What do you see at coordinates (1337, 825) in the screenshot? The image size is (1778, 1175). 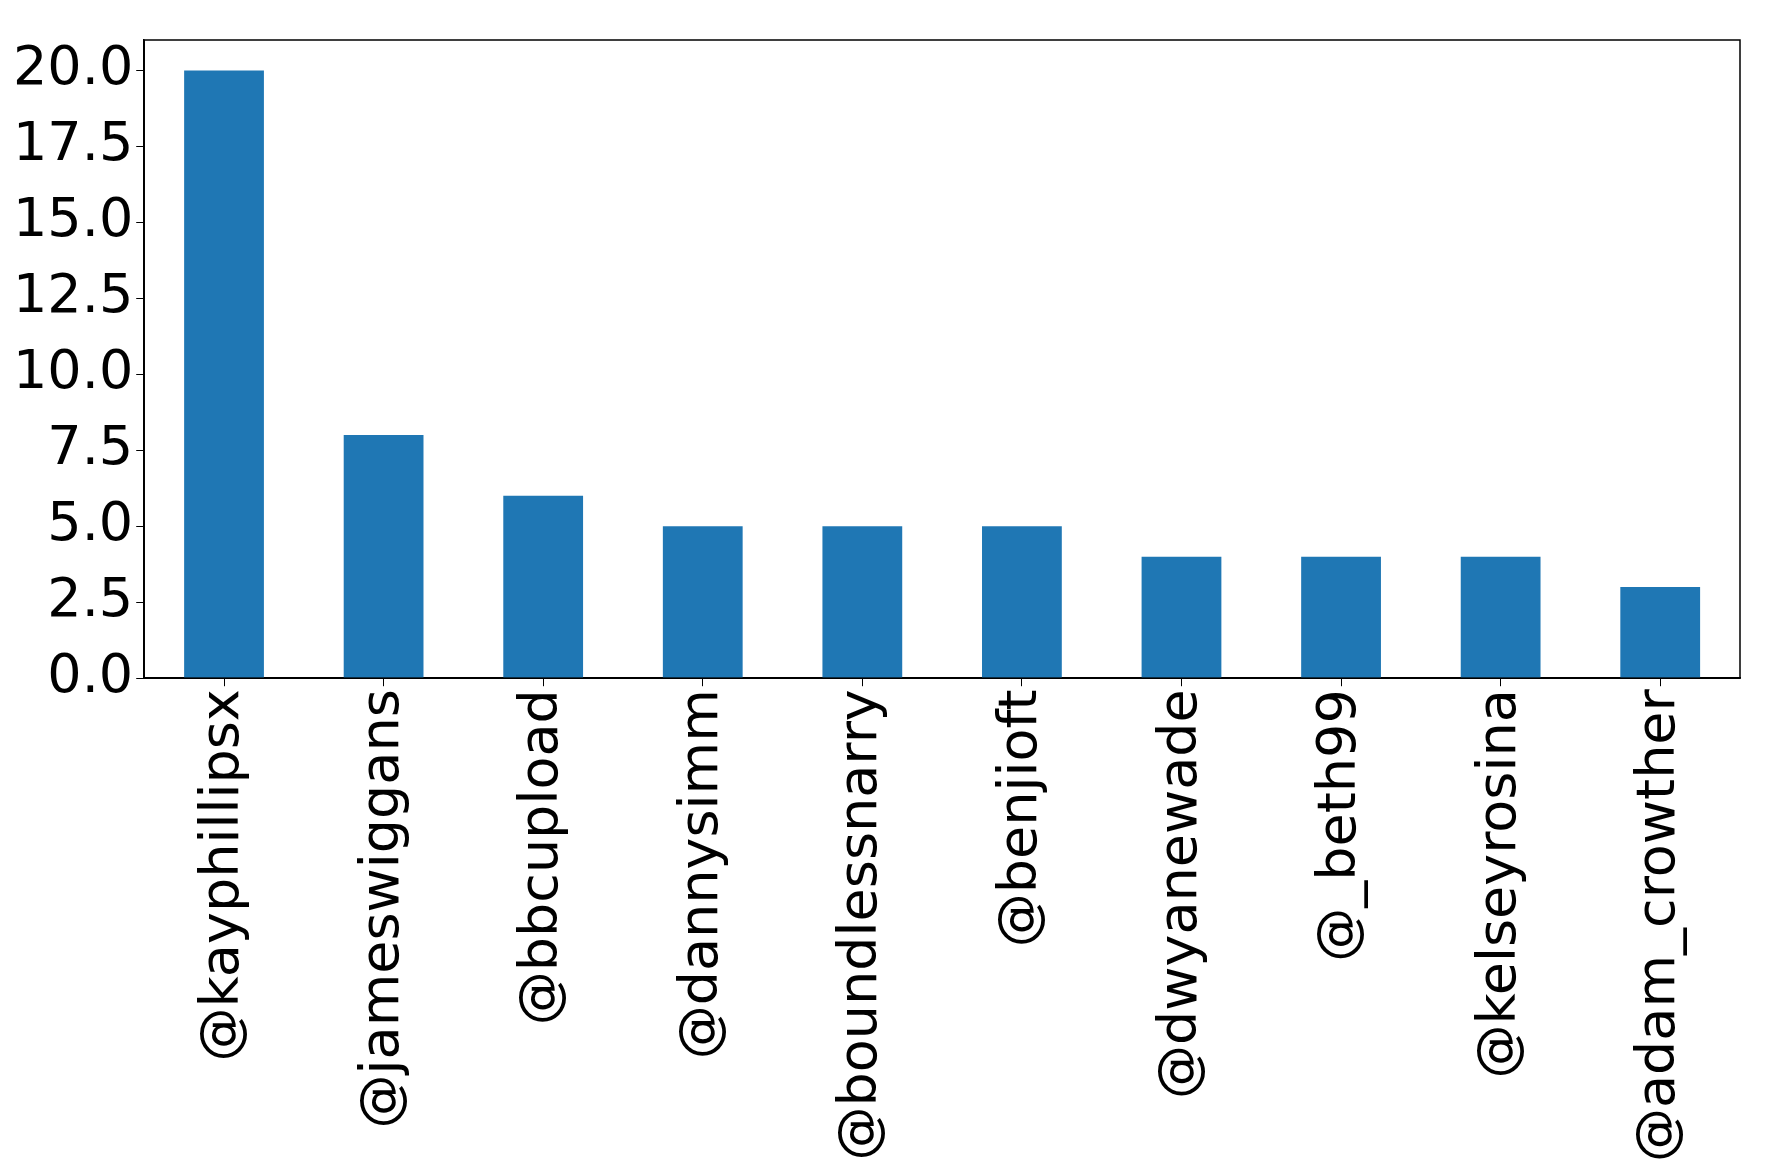 I see `x-tick-label: @_beth99` at bounding box center [1337, 825].